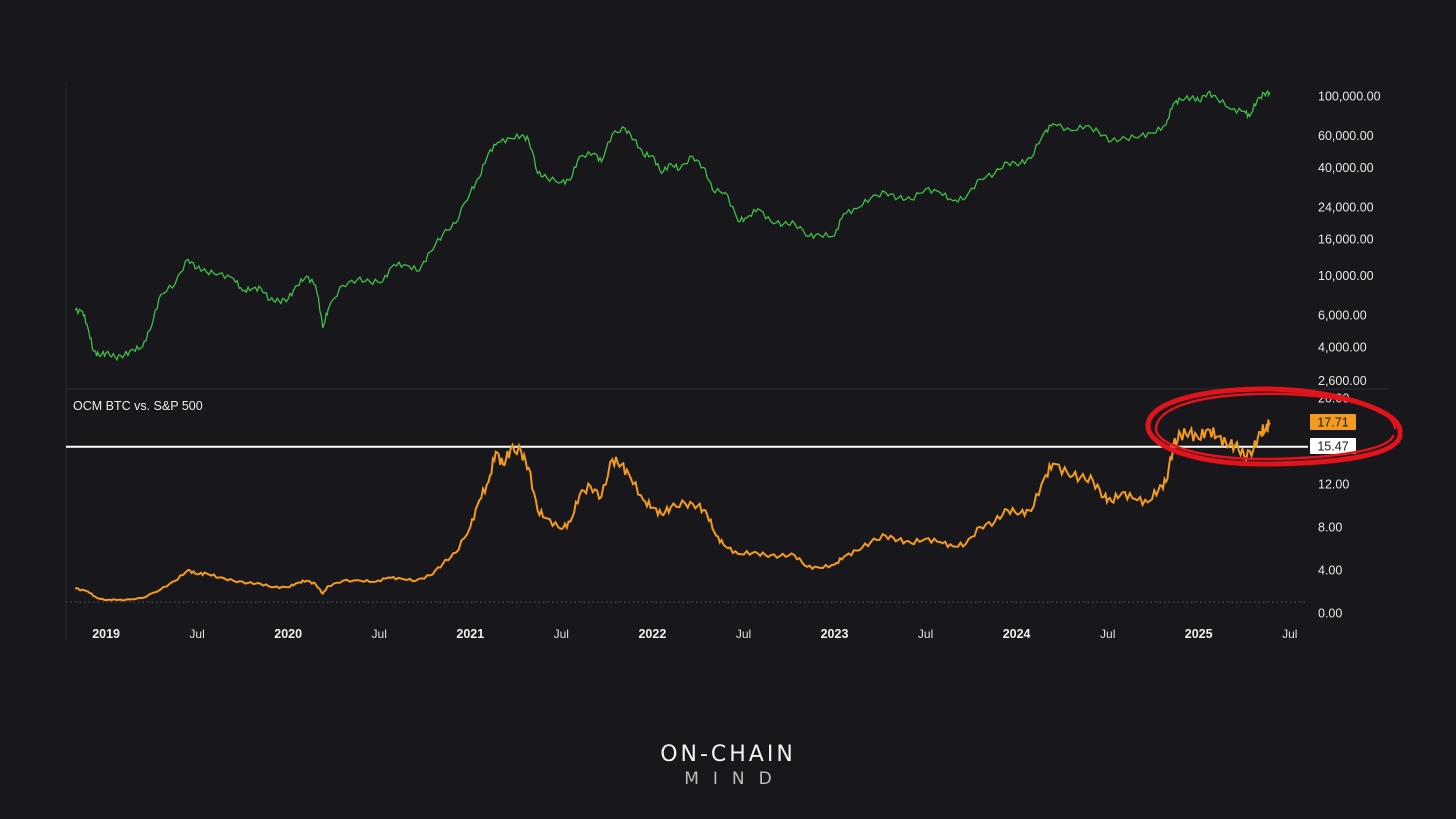 This screenshot has width=1456, height=819. I want to click on last-value-label: 17.71, so click(1332, 423).